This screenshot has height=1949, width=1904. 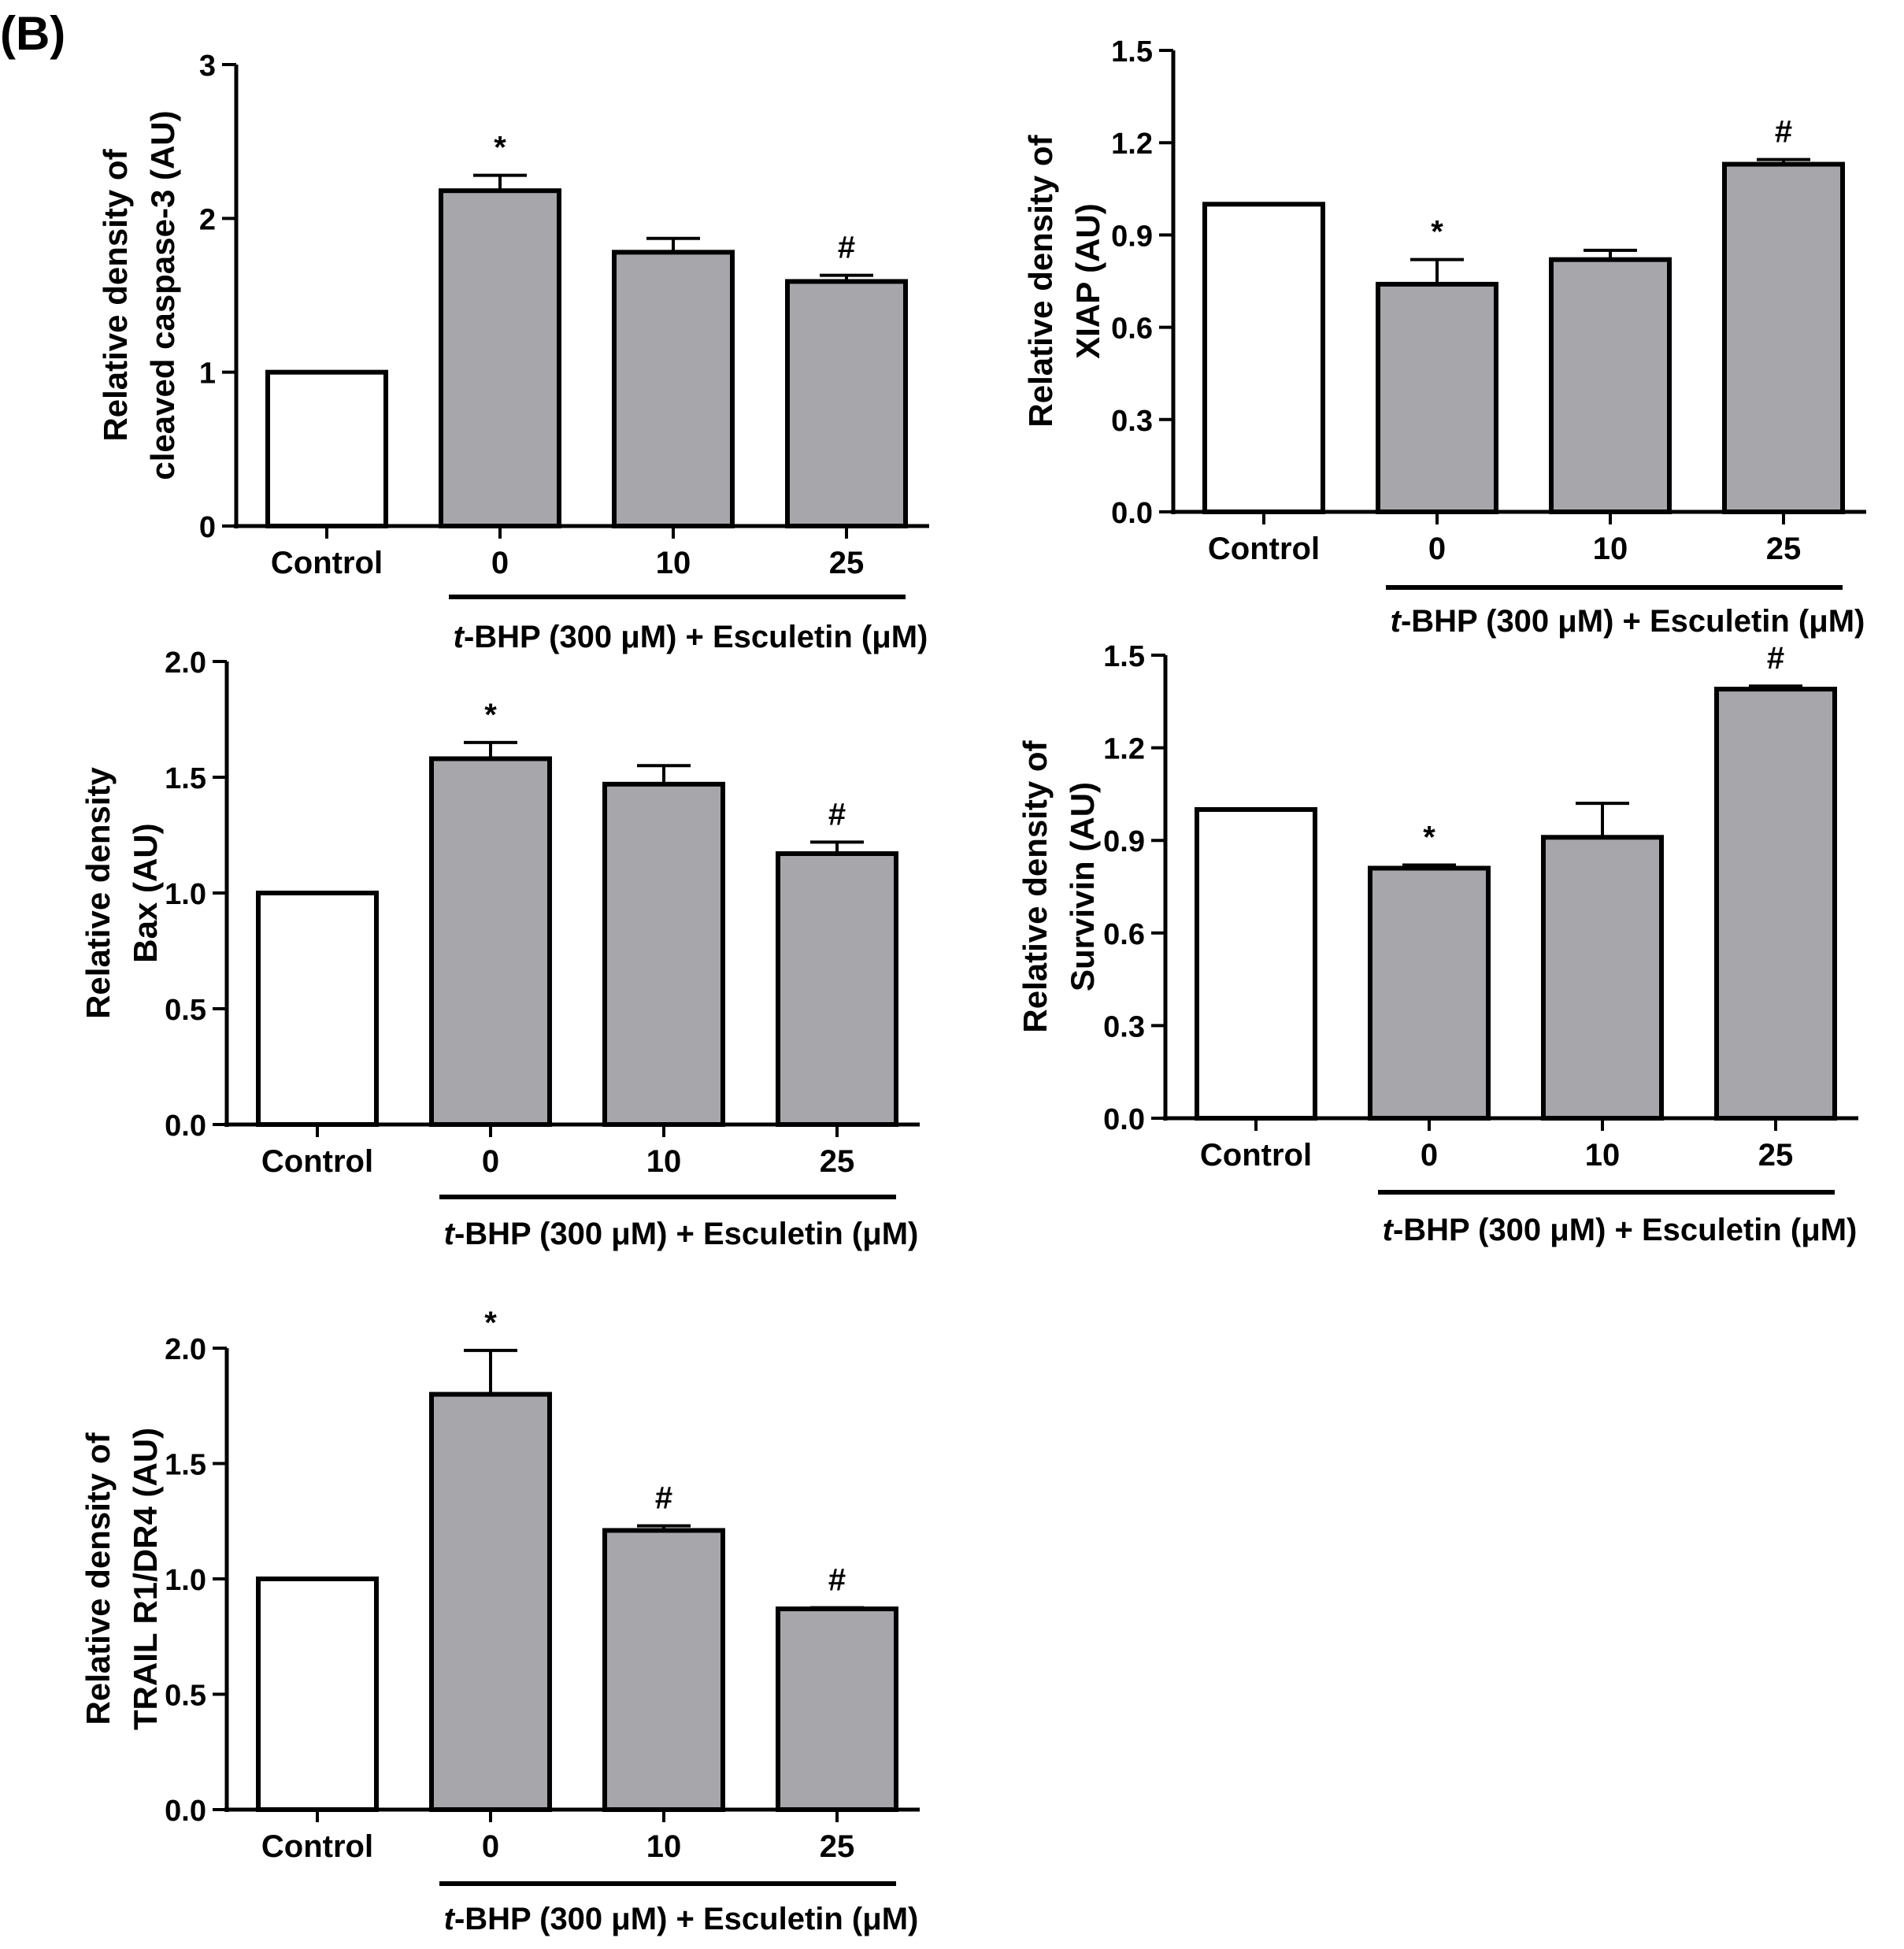 I want to click on panel-label: (B), so click(x=33, y=33).